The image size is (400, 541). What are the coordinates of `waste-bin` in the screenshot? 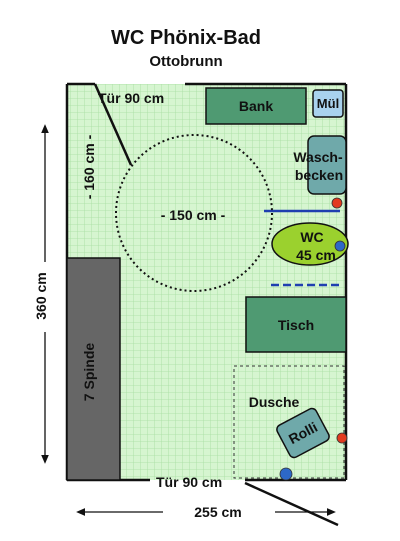 It's located at (328, 103).